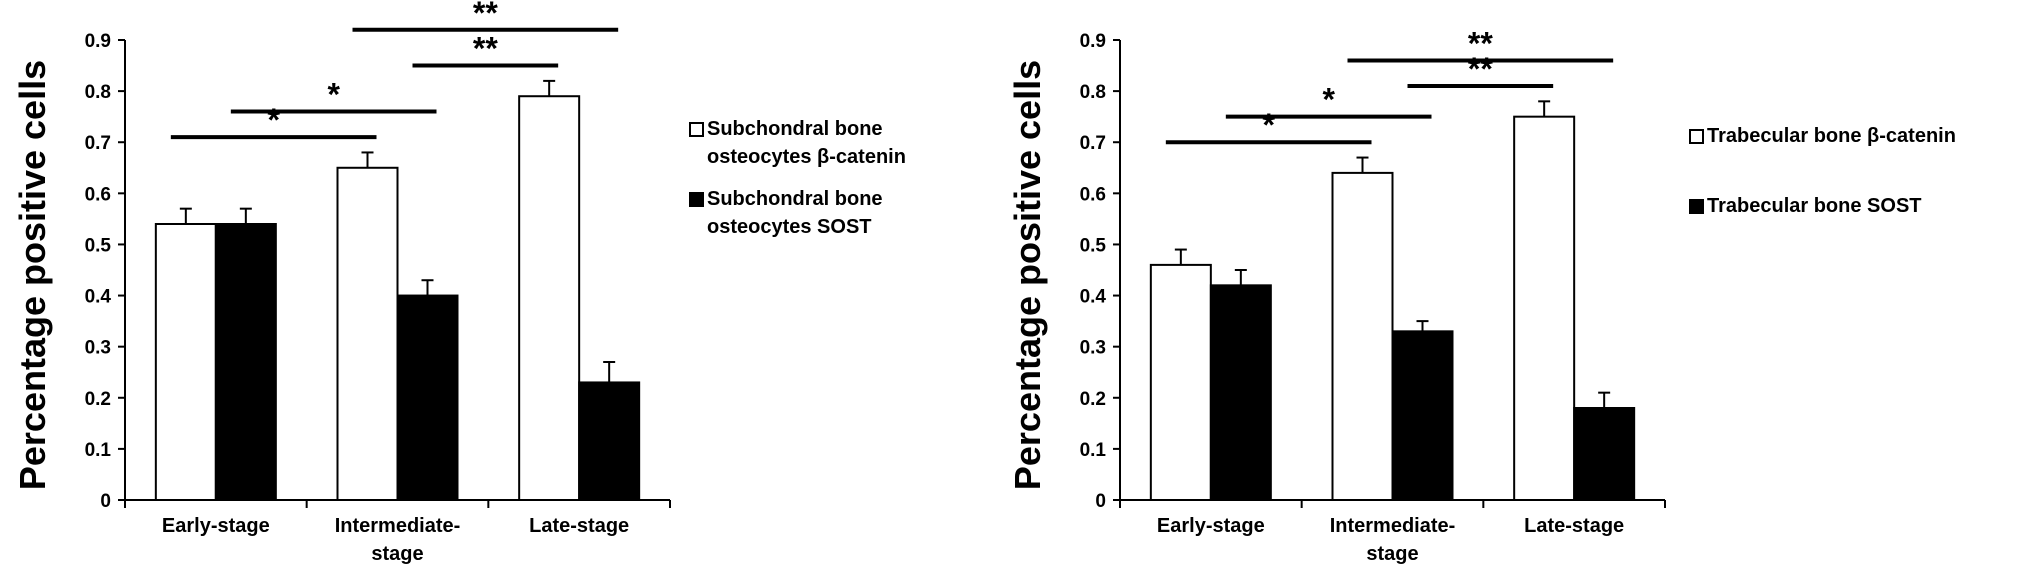 This screenshot has width=2031, height=580. Describe the element at coordinates (1814, 206) in the screenshot. I see `legend-label: Trabecular bone SOST` at that location.